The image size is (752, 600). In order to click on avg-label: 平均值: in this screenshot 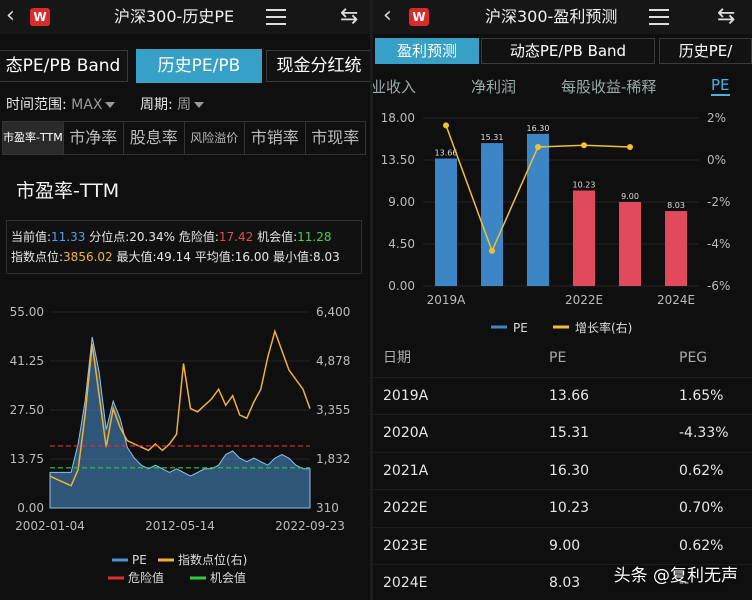, I will do `click(214, 257)`.